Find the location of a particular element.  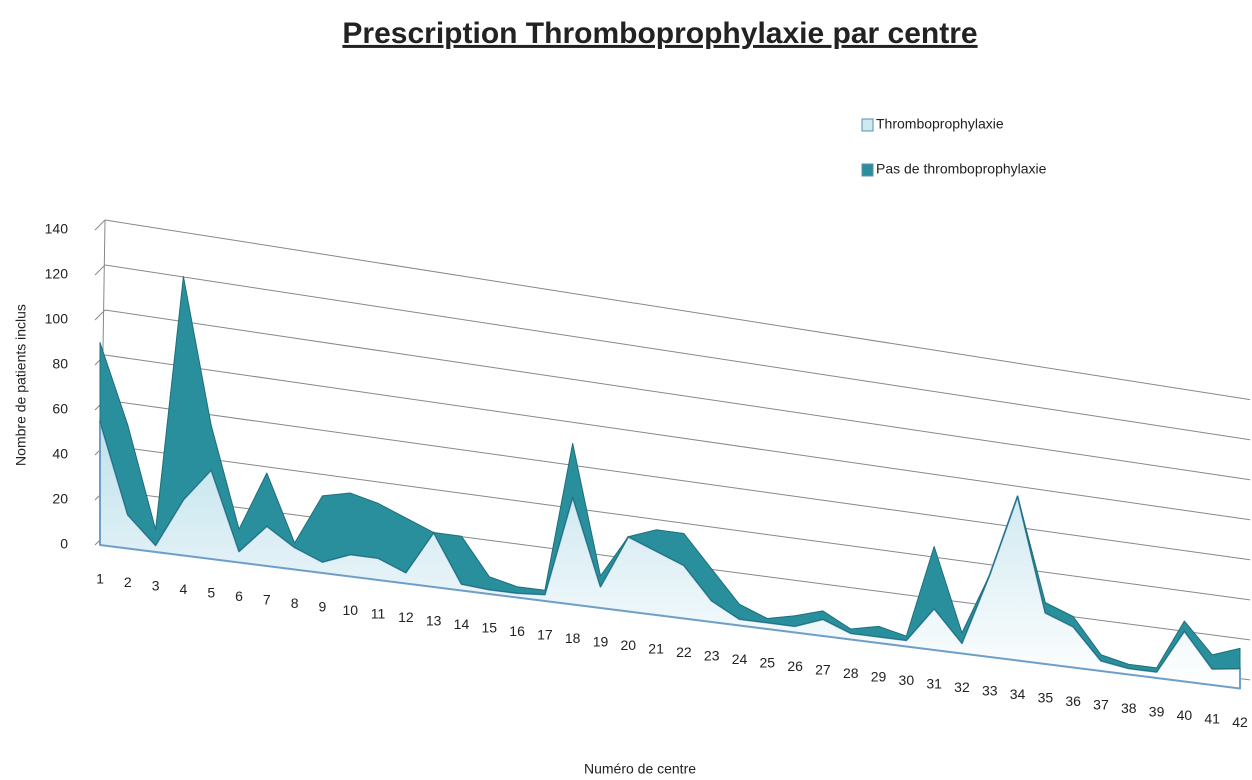

x-tick-label: 33 is located at coordinates (990, 691).